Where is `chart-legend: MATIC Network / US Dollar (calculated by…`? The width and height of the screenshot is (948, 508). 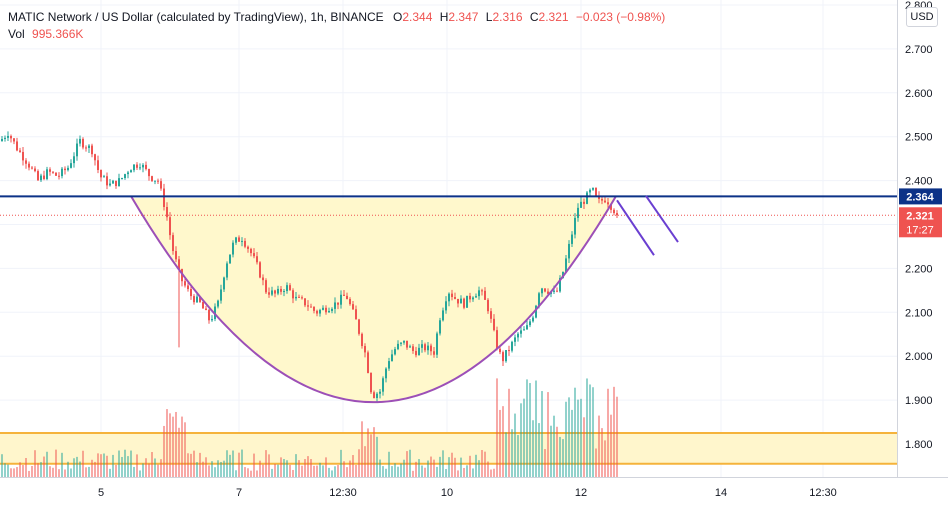
chart-legend: MATIC Network / US Dollar (calculated by… is located at coordinates (336, 26).